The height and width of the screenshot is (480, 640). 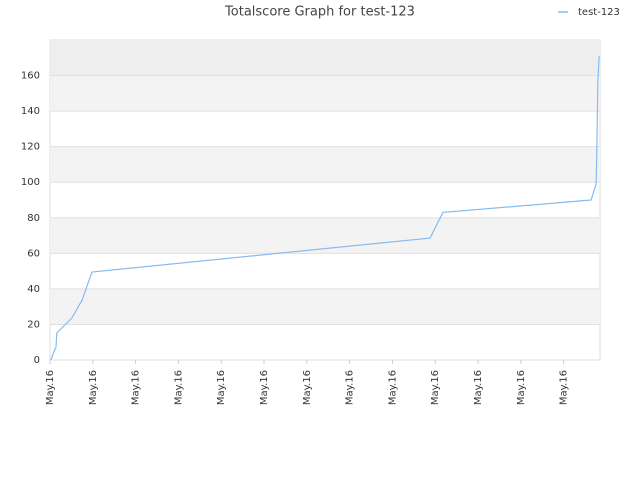 I want to click on y-tick-label: 160, so click(x=30, y=76).